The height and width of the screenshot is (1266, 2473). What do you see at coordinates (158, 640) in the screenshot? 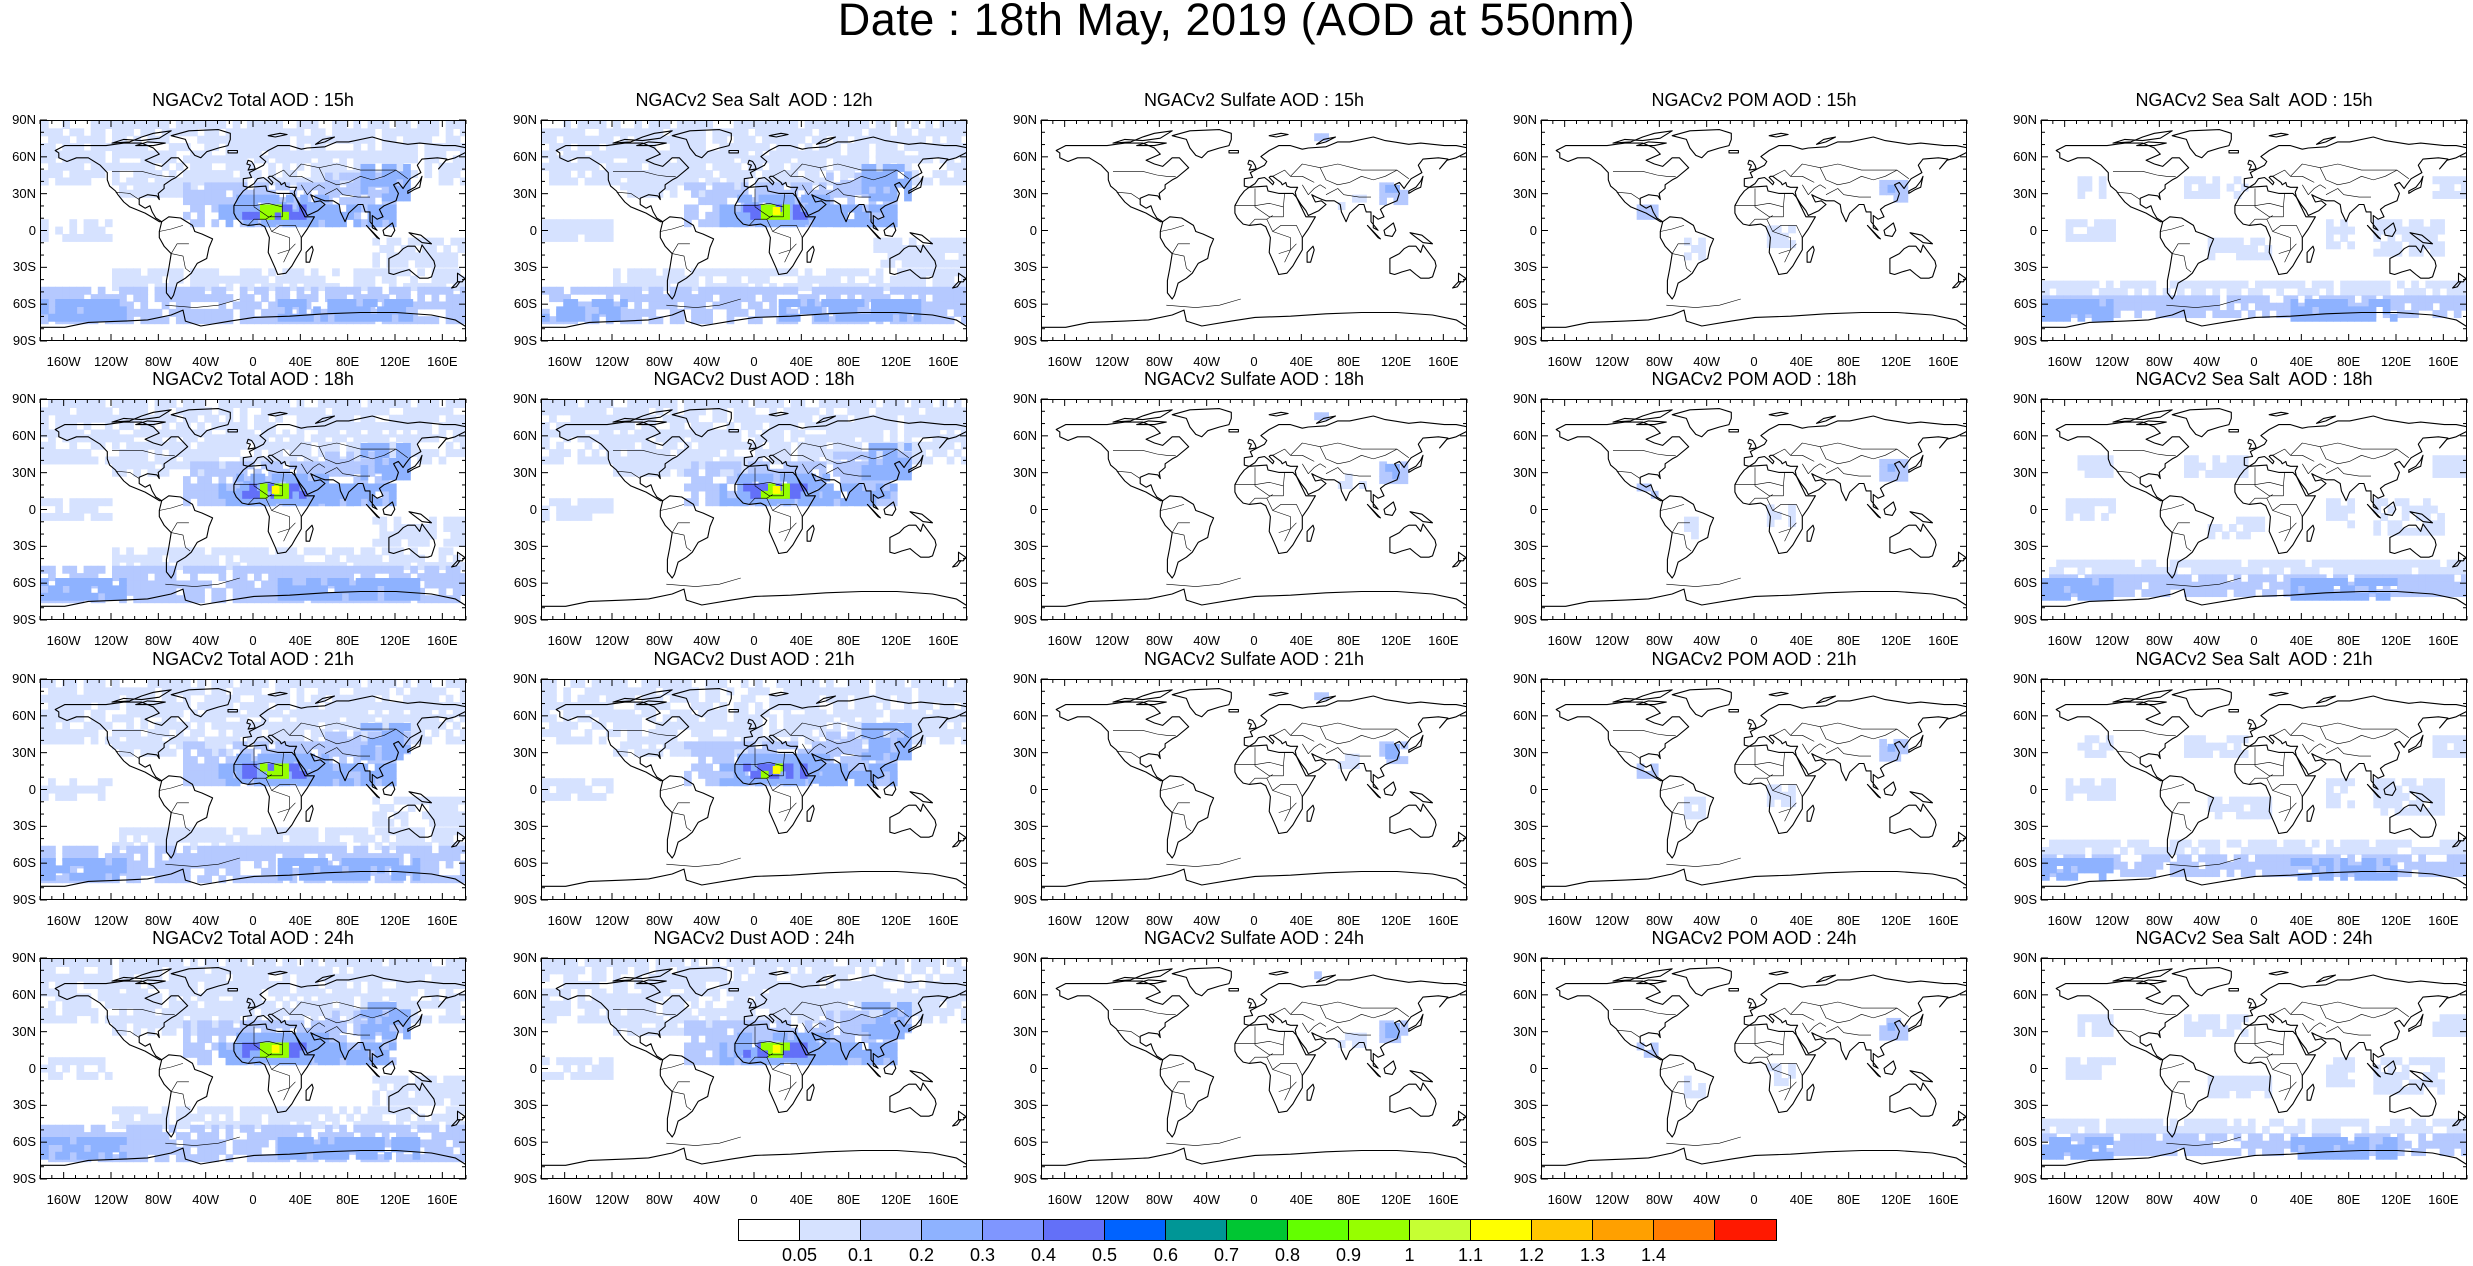
I see `longitude-label: 80W` at bounding box center [158, 640].